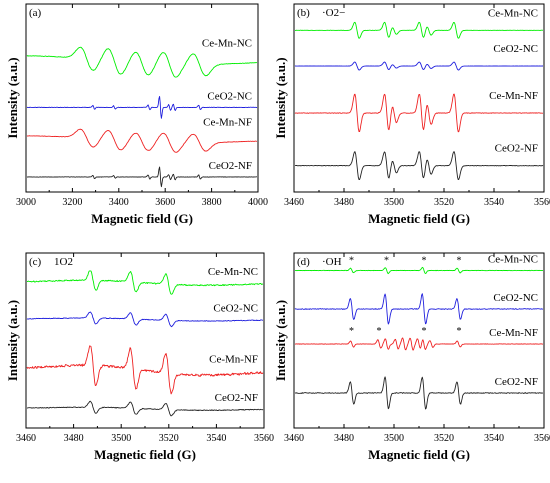 Image resolution: width=550 pixels, height=483 pixels. What do you see at coordinates (35, 13) in the screenshot?
I see `panel-label: (a)` at bounding box center [35, 13].